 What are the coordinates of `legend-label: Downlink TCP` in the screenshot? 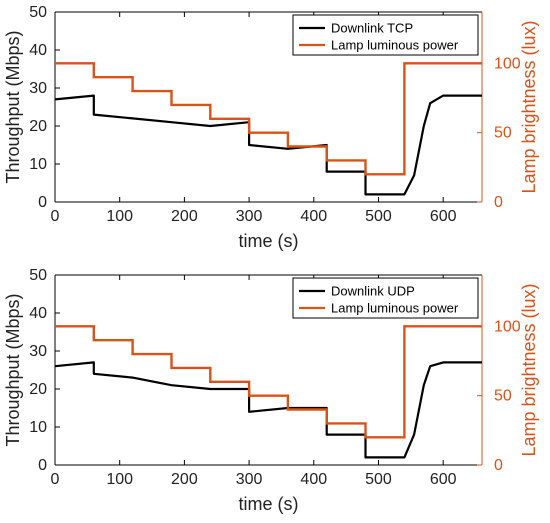 It's located at (372, 28).